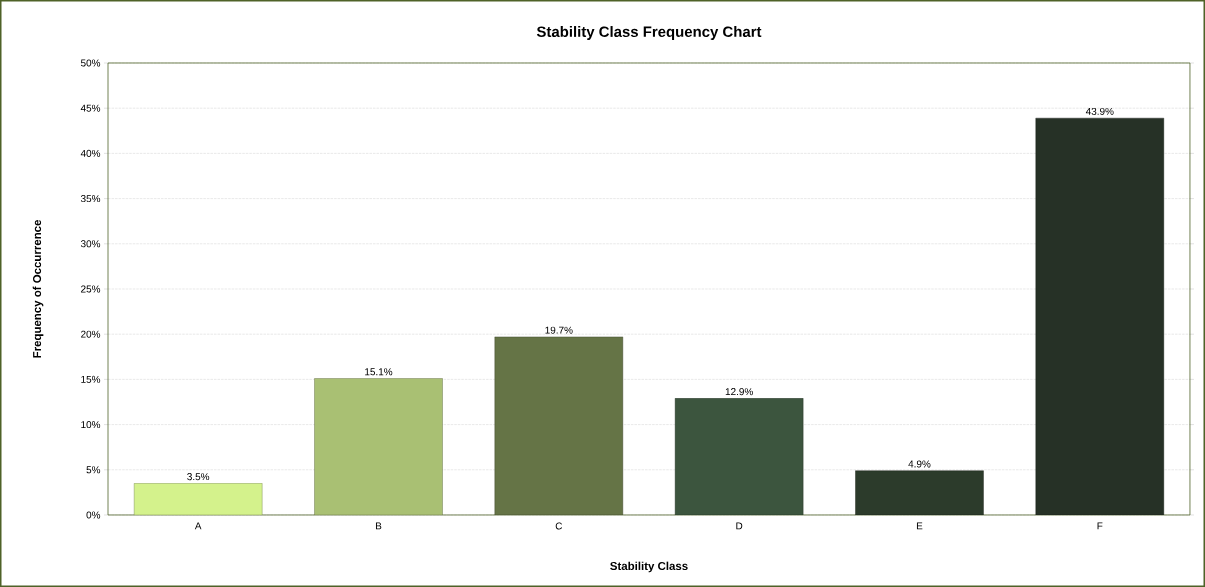 Image resolution: width=1205 pixels, height=587 pixels. What do you see at coordinates (90, 244) in the screenshot?
I see `y-tick-label: 30%` at bounding box center [90, 244].